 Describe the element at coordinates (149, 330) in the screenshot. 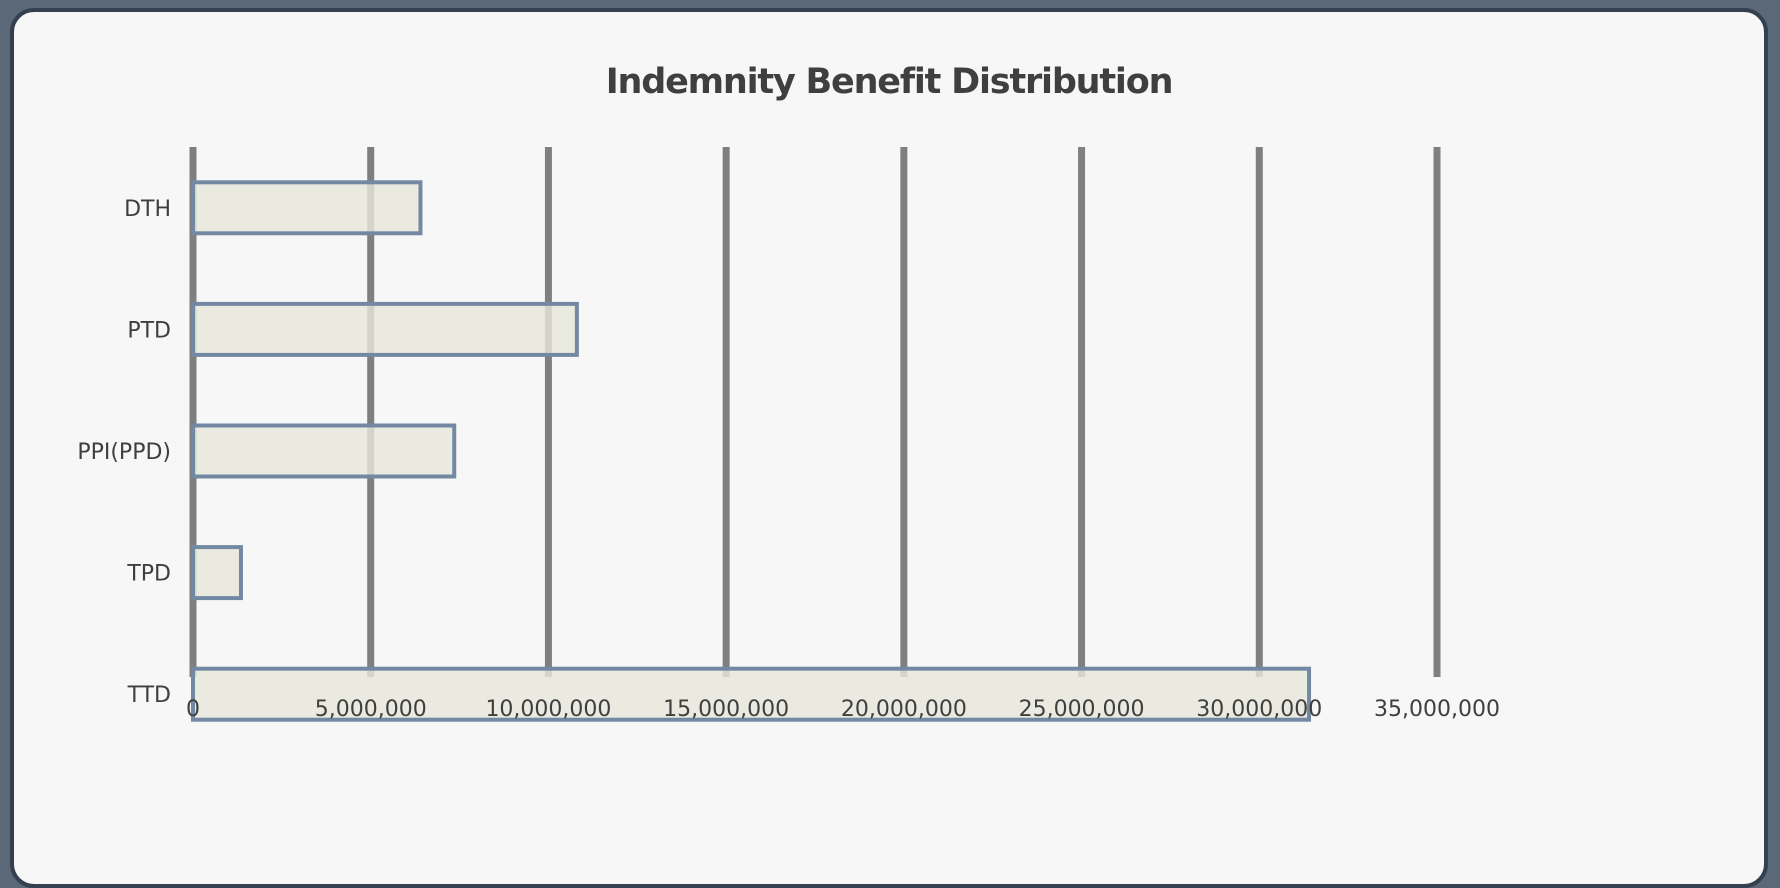

I see `category-label: PTD` at that location.